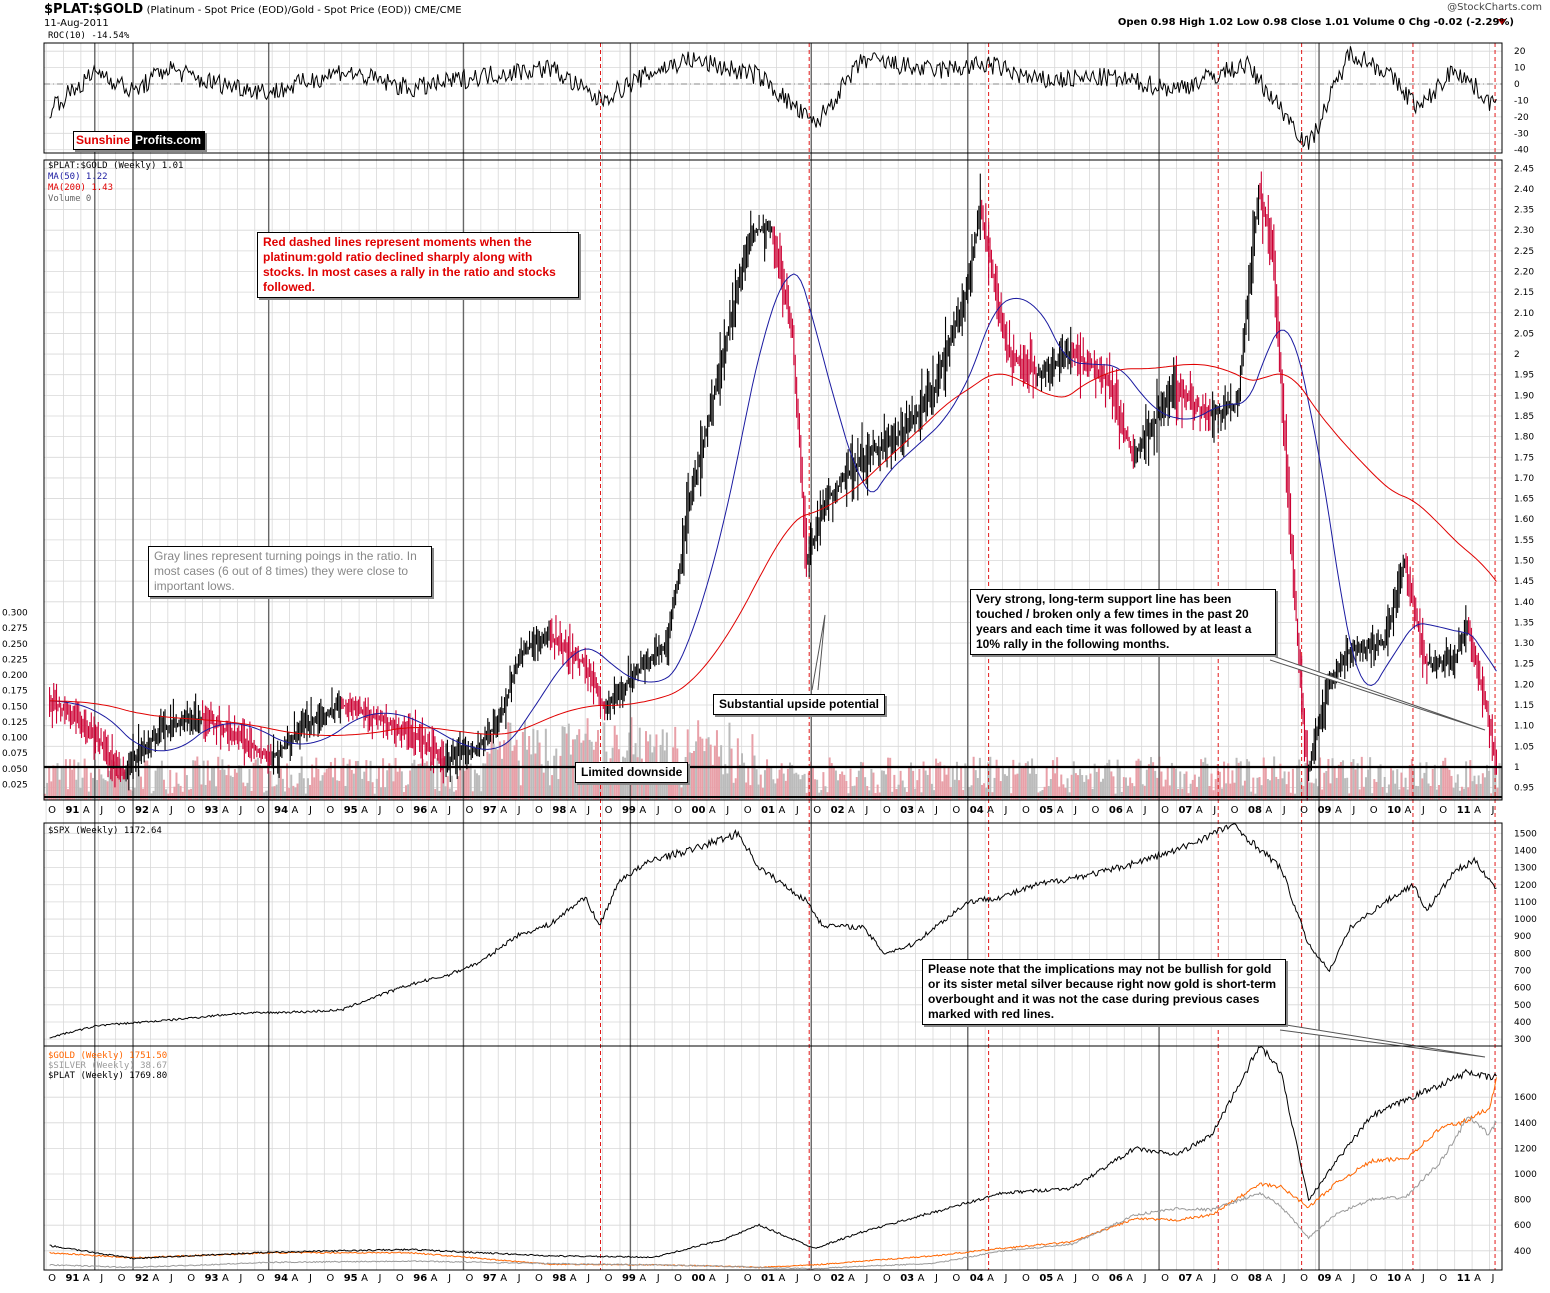  I want to click on x-tick-label: 91, so click(72, 810).